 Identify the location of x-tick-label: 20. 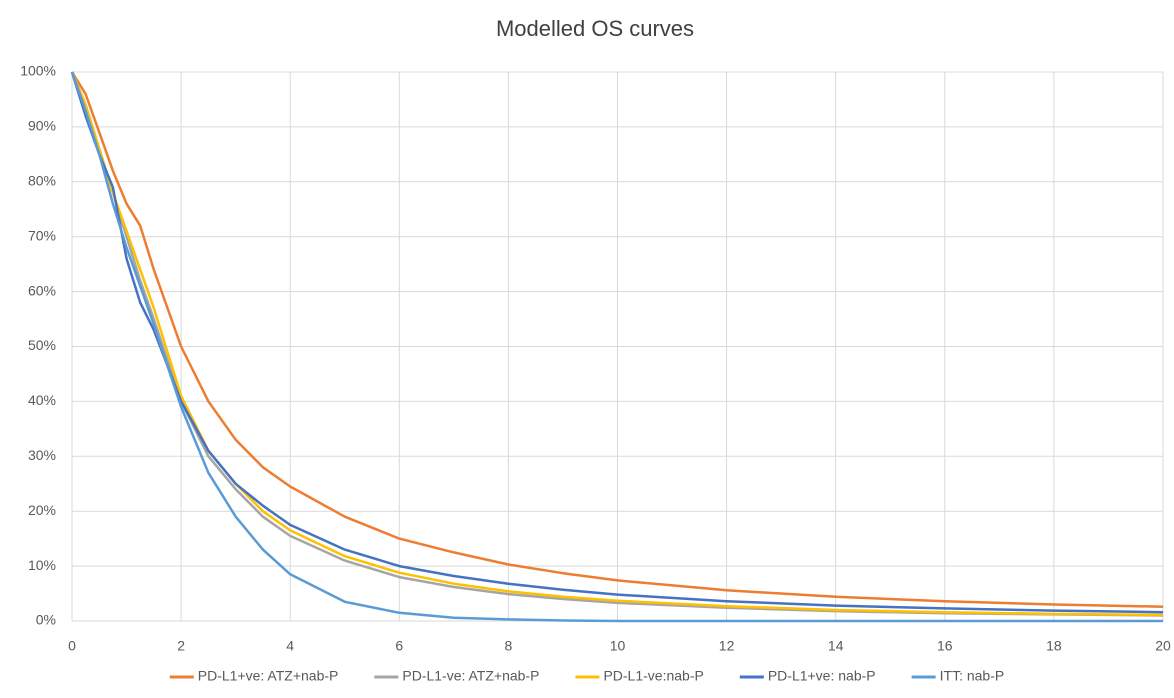
(1163, 646).